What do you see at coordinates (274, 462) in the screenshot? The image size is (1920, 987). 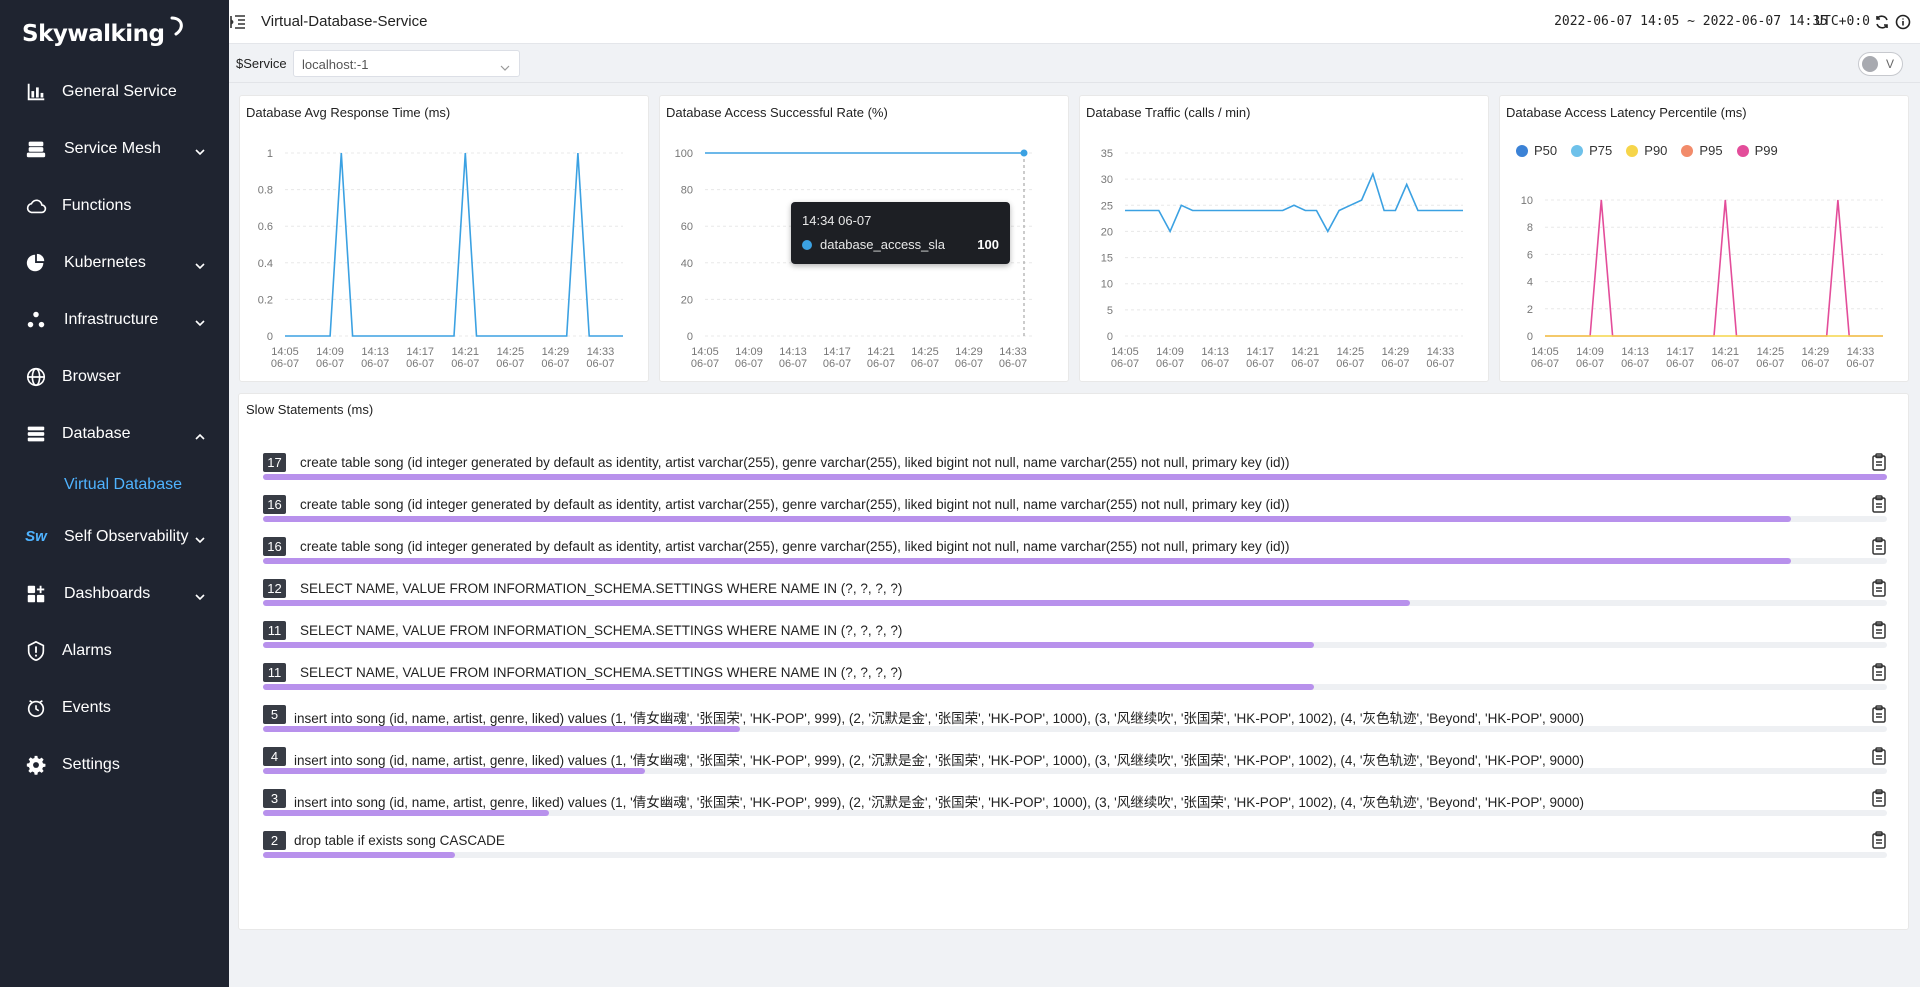 I see `statement-duration-badge: 17` at bounding box center [274, 462].